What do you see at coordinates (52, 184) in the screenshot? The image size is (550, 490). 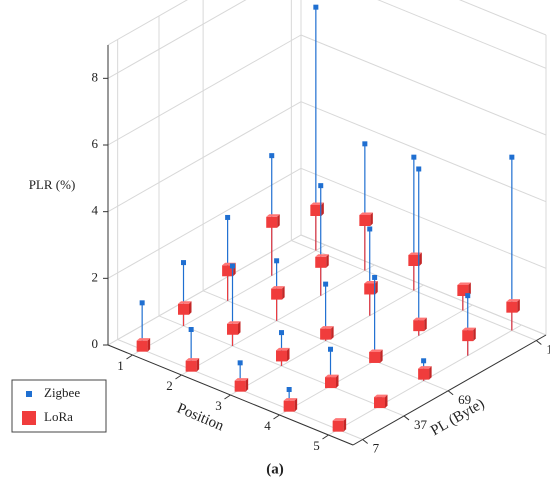 I see `z-axis-label: PLR (%)` at bounding box center [52, 184].